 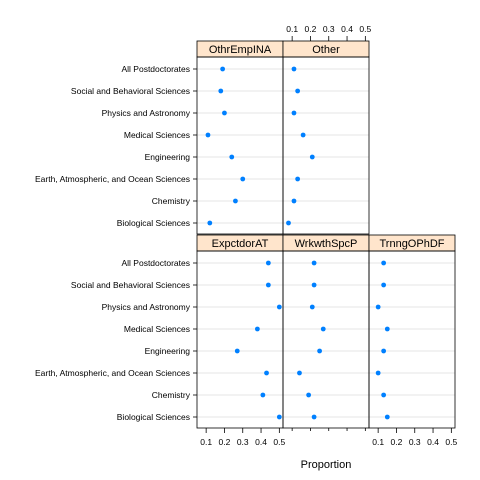 What do you see at coordinates (411, 244) in the screenshot?
I see `panel-strip-label: TrnngOPhDF` at bounding box center [411, 244].